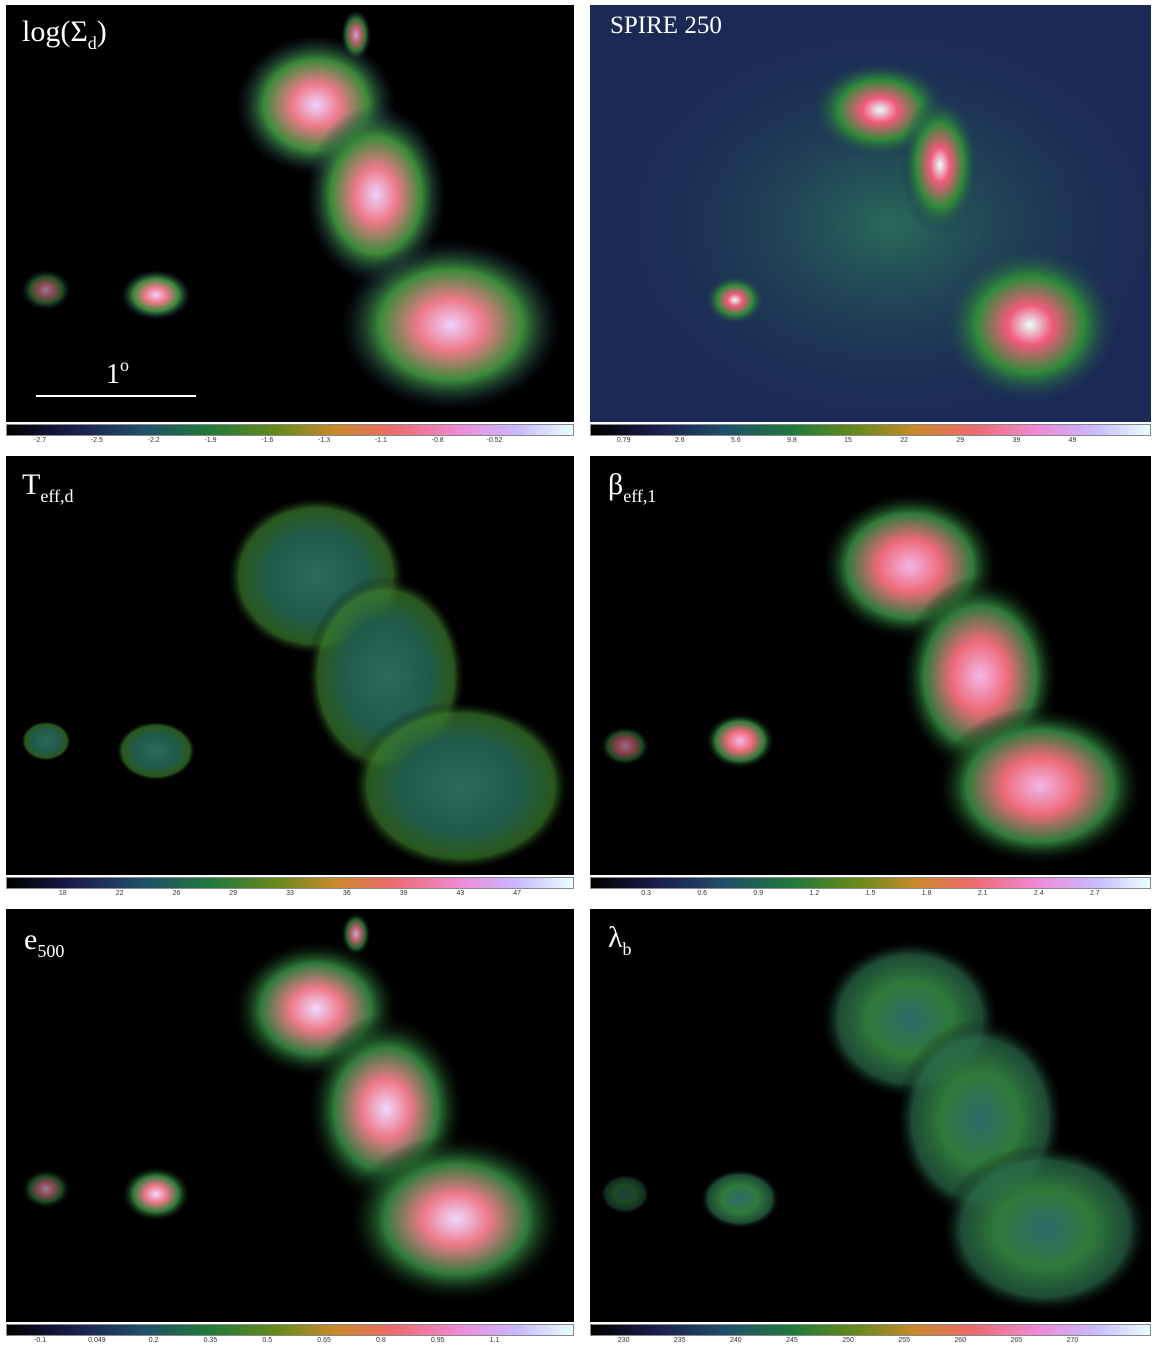 The width and height of the screenshot is (1156, 1351). Describe the element at coordinates (153, 1340) in the screenshot. I see `tick-label: 0.2` at that location.